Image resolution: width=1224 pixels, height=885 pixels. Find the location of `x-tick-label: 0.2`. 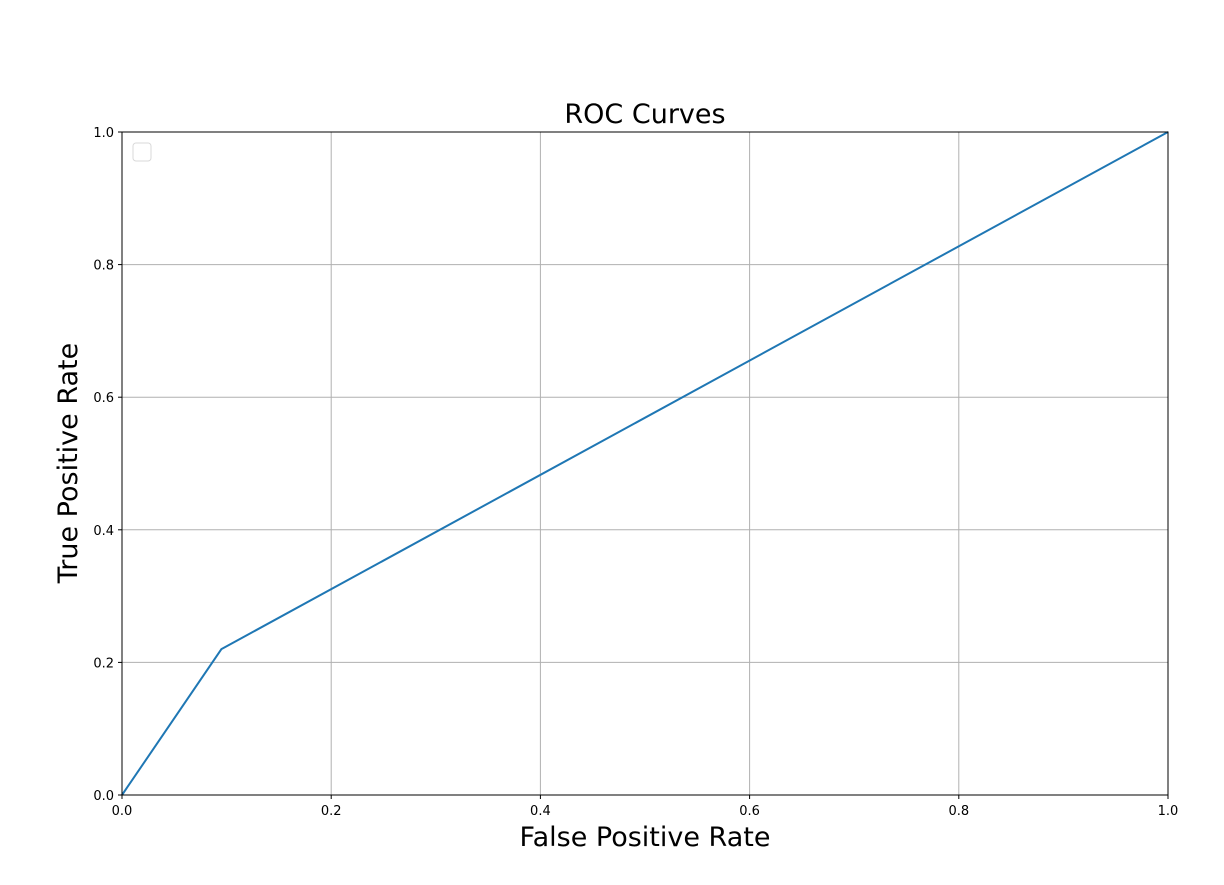

x-tick-label: 0.2 is located at coordinates (331, 811).